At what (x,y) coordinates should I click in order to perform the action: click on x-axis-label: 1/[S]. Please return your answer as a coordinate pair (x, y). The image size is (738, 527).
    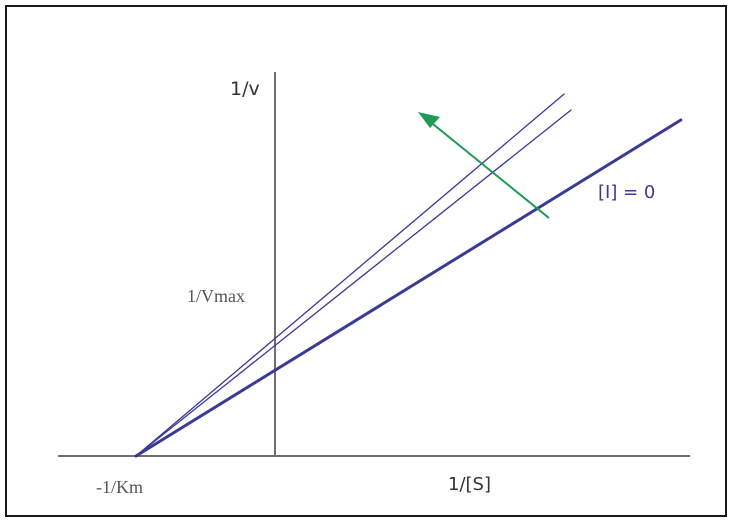
    Looking at the image, I should click on (469, 484).